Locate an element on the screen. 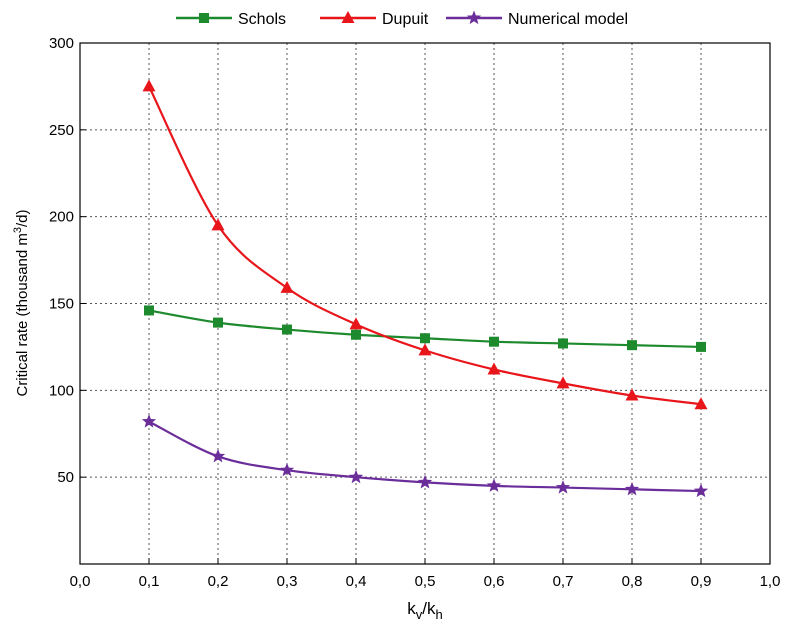  legend-label: Schols is located at coordinates (262, 19).